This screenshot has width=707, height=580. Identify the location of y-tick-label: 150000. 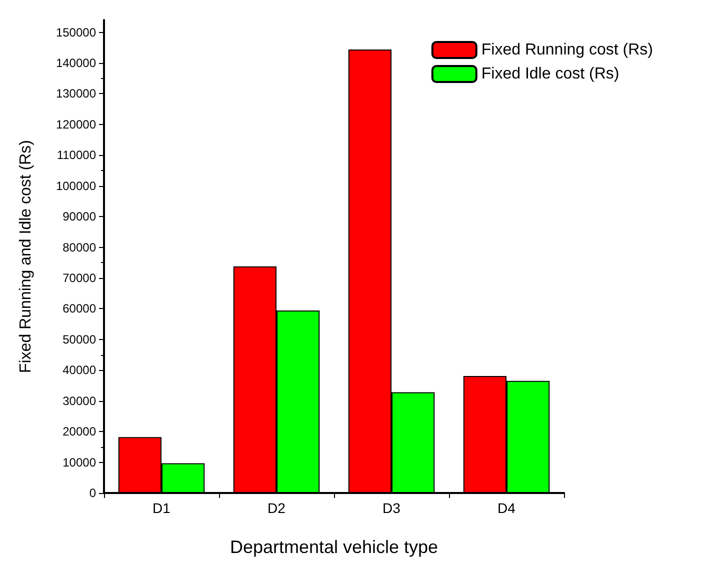
(76, 32).